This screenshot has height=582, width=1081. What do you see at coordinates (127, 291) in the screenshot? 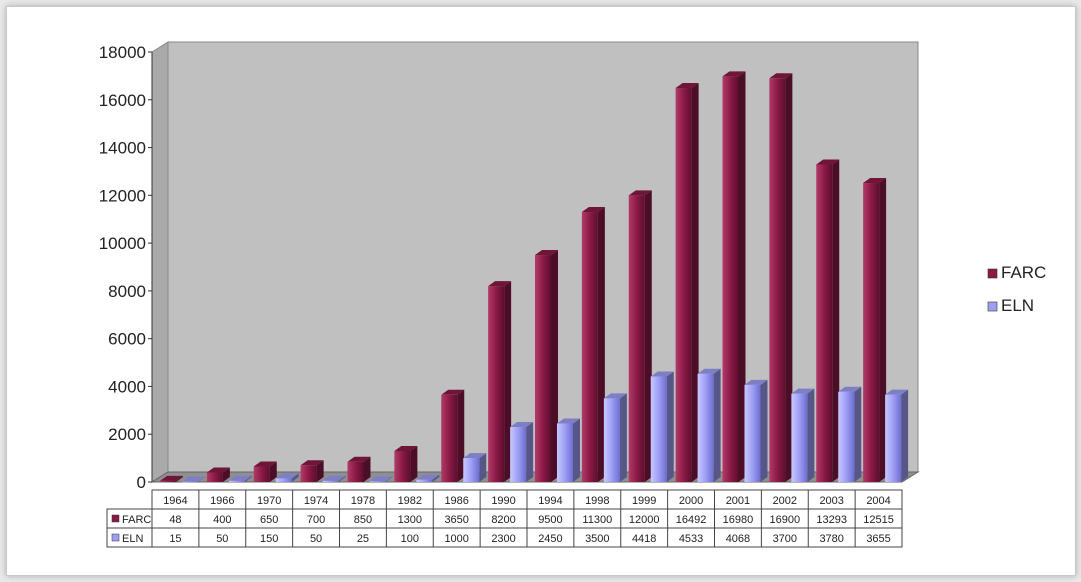
I see `y-tick-label: 8000` at bounding box center [127, 291].